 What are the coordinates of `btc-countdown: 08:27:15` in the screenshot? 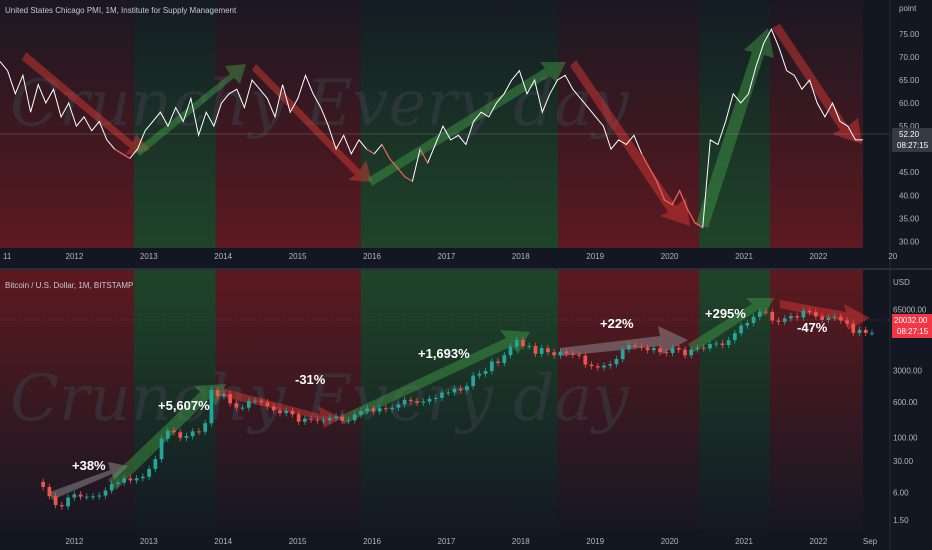 It's located at (913, 331).